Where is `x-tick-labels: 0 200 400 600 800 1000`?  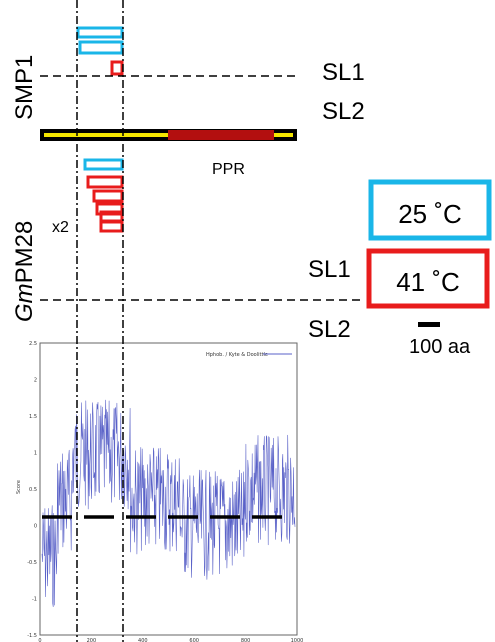
x-tick-labels: 0 200 400 600 800 1000 is located at coordinates (170, 640).